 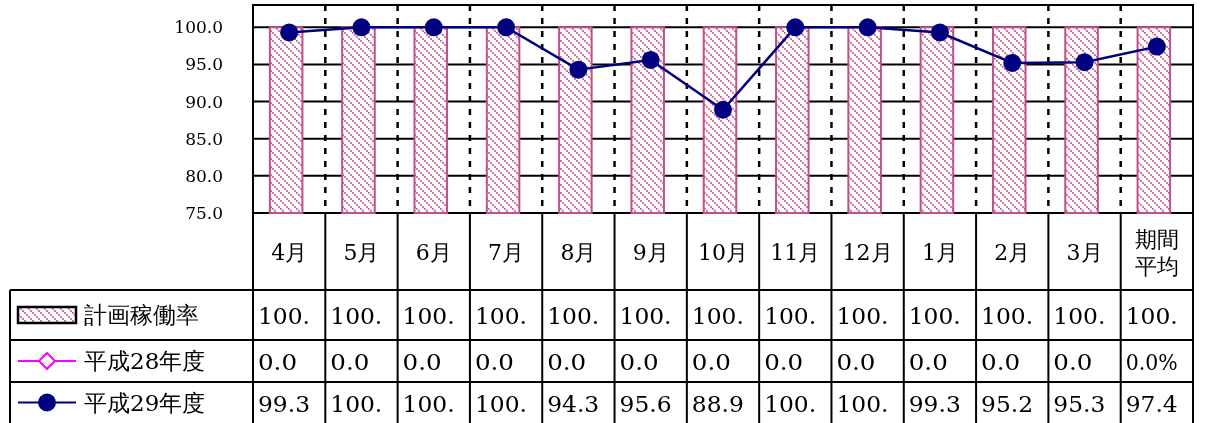 I want to click on data-label: 94.3, so click(x=573, y=403).